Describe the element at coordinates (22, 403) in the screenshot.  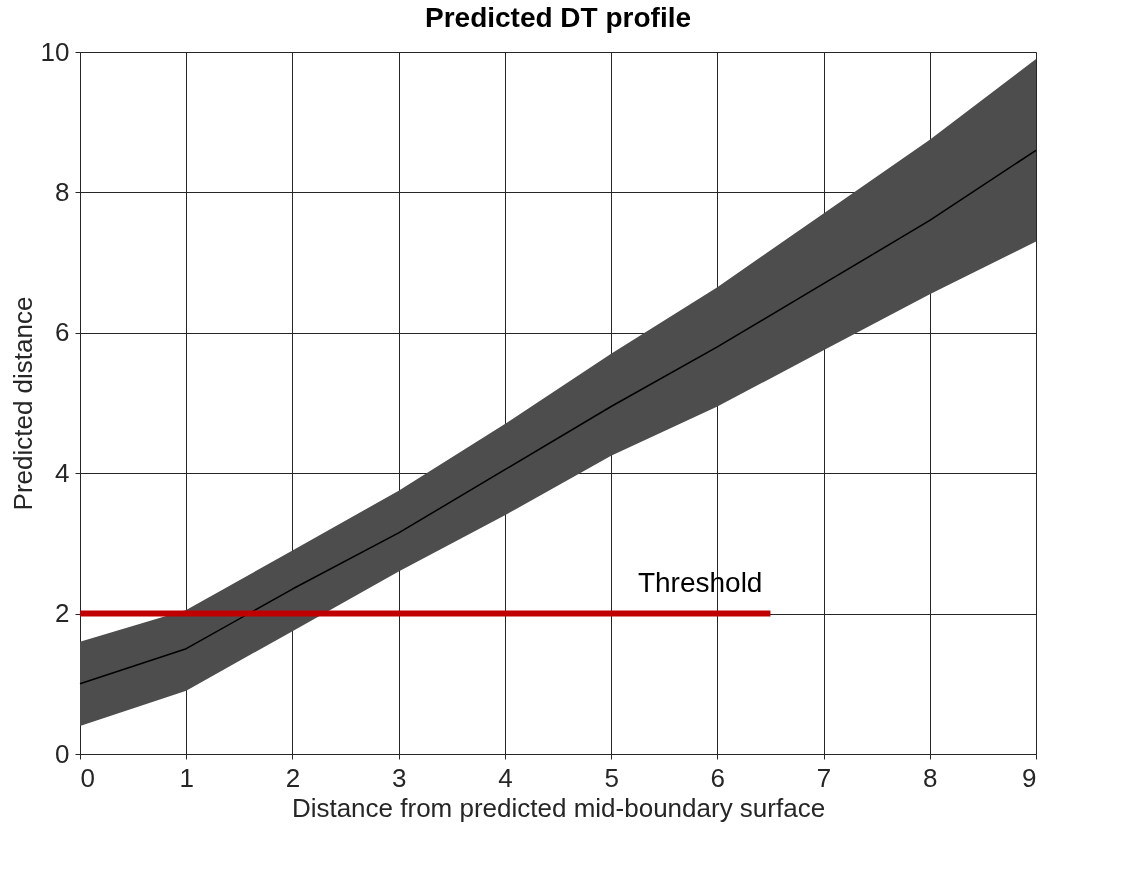
I see `y-axis-title: Predicted distance` at that location.